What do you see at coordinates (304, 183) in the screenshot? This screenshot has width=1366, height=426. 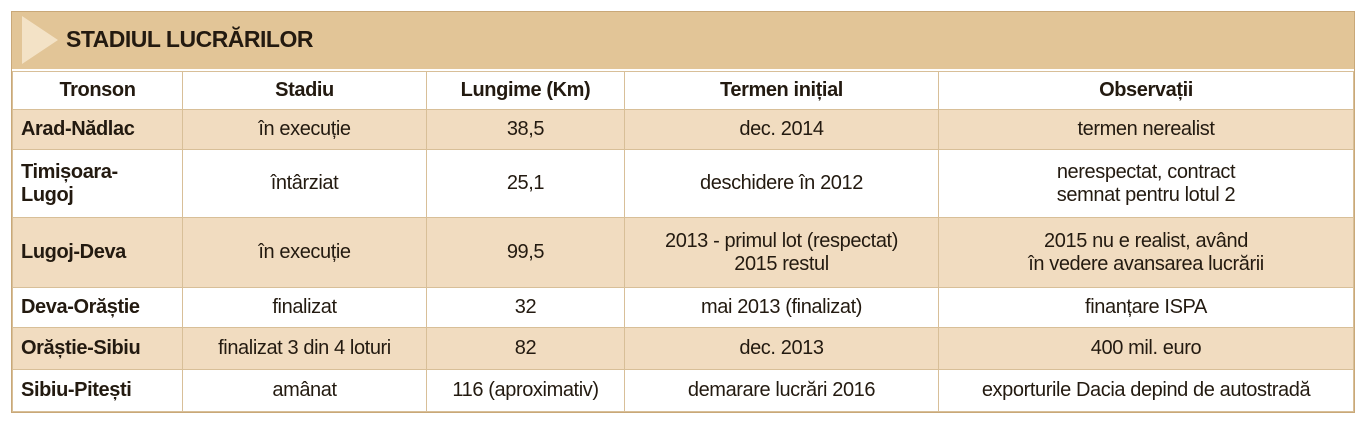 I see `cell: întârziat` at bounding box center [304, 183].